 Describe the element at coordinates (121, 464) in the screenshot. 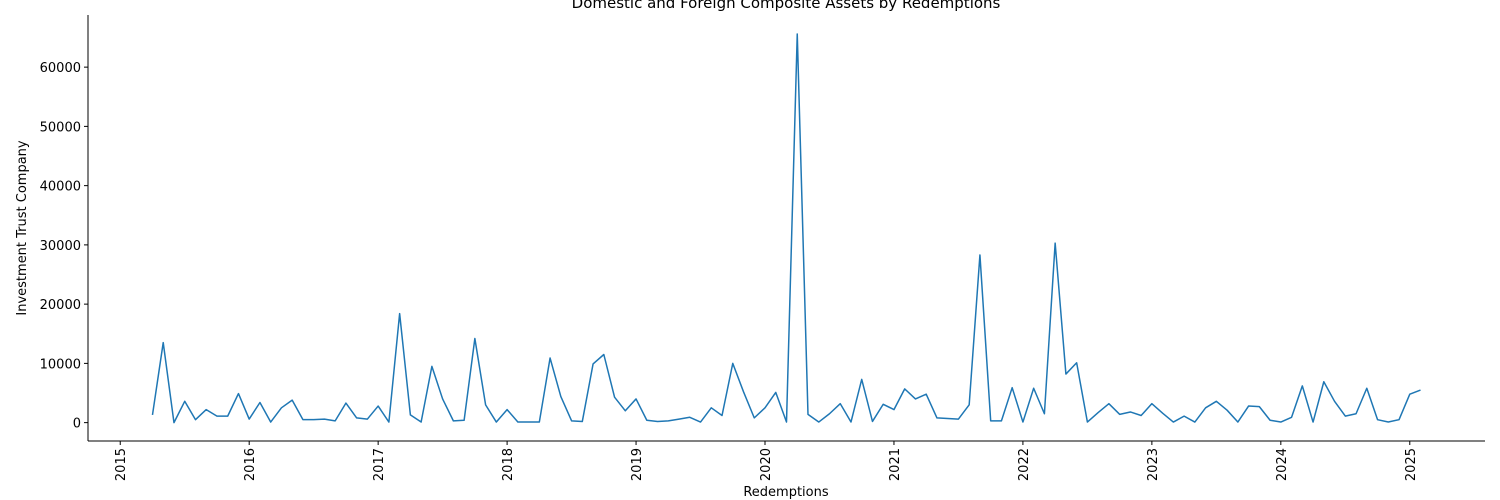

I see `x-tick-label: 2015` at that location.